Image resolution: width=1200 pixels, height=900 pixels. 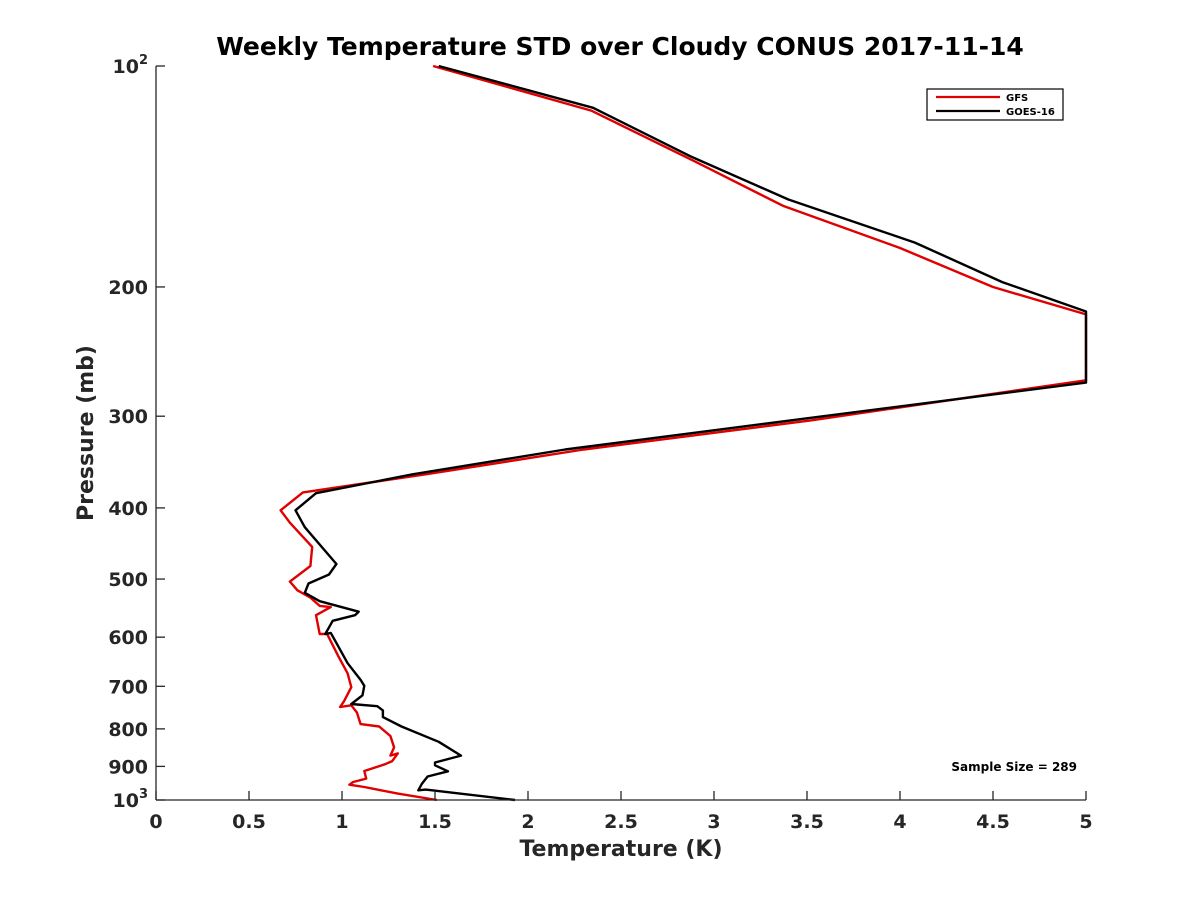 What do you see at coordinates (435, 822) in the screenshot?
I see `x-tick-label: 1.5` at bounding box center [435, 822].